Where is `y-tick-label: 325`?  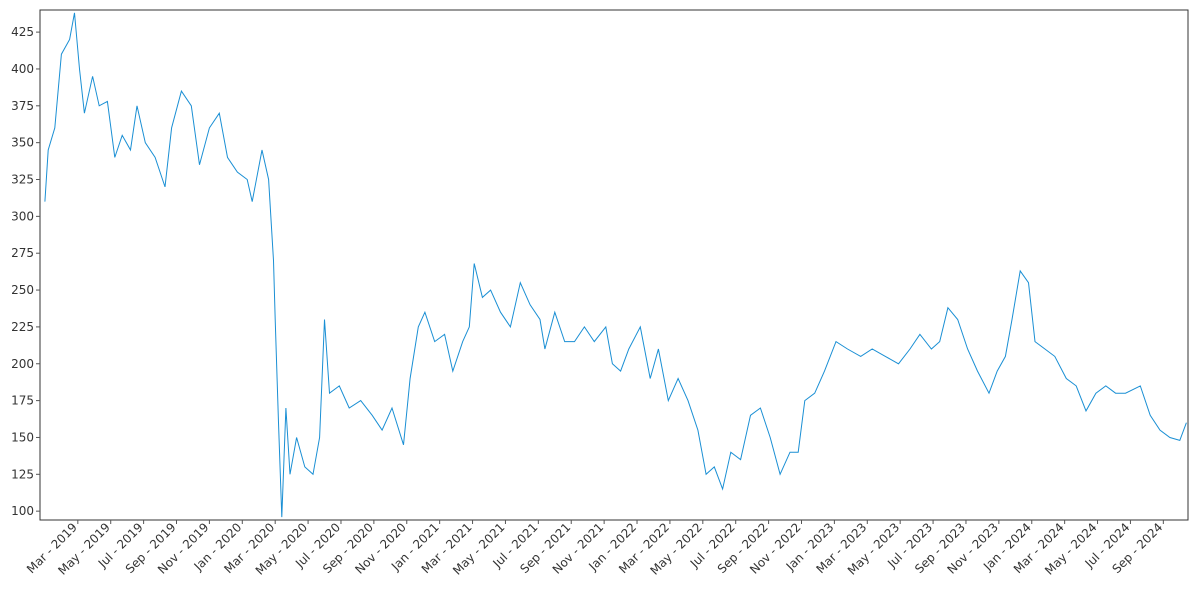 y-tick-label: 325 is located at coordinates (22, 180).